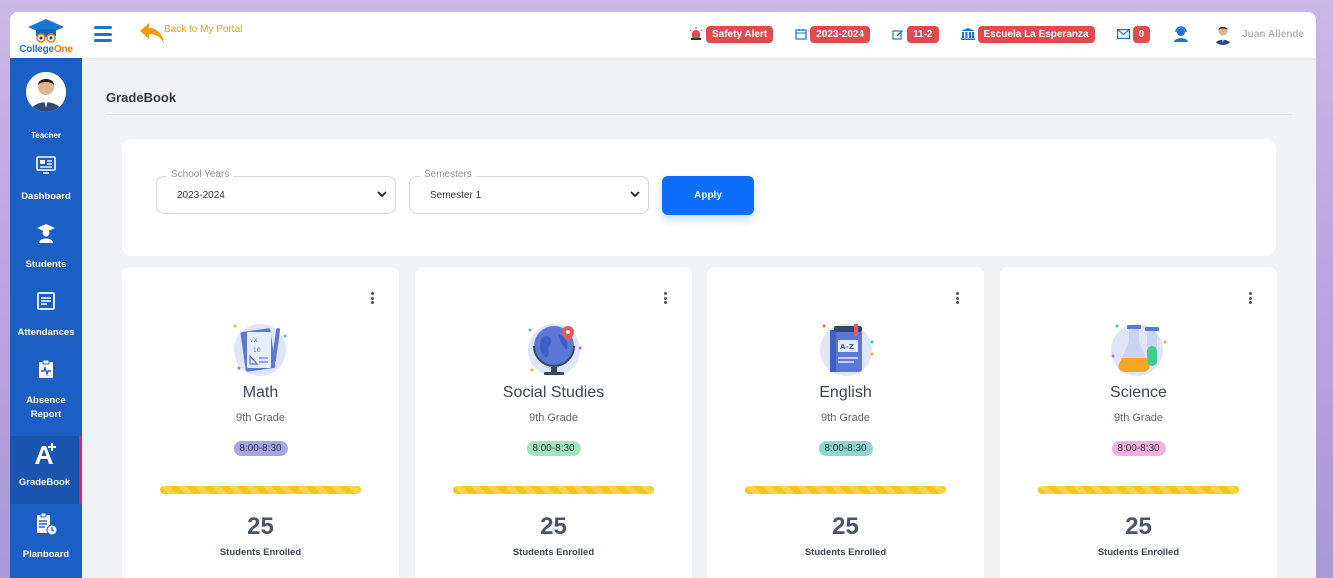  Describe the element at coordinates (201, 195) in the screenshot. I see `school-years-value: 2023-2024` at that location.